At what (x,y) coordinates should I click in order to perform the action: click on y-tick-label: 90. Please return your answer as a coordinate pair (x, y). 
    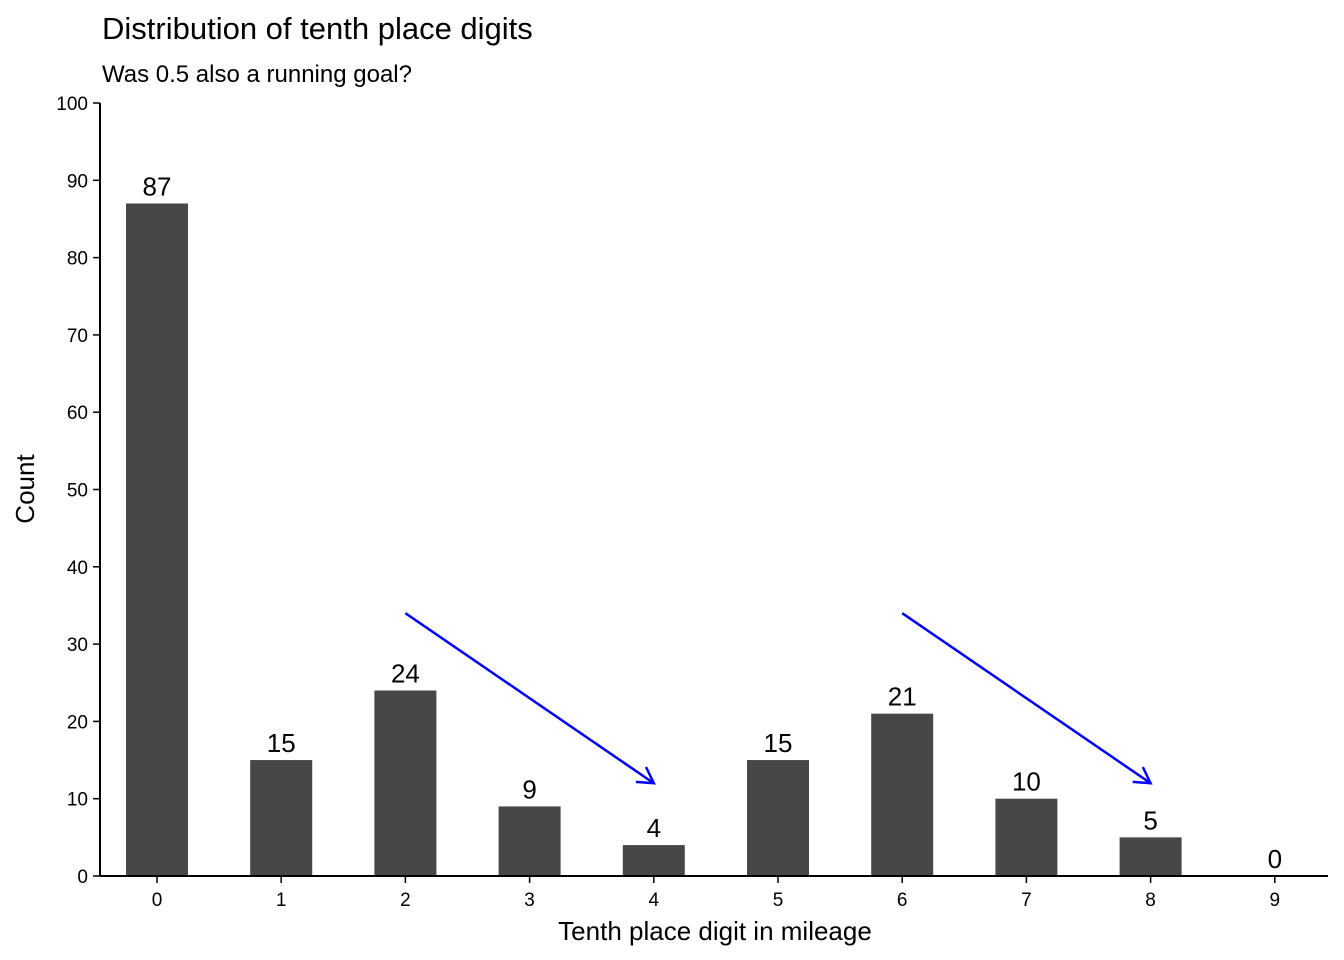
    Looking at the image, I should click on (77, 181).